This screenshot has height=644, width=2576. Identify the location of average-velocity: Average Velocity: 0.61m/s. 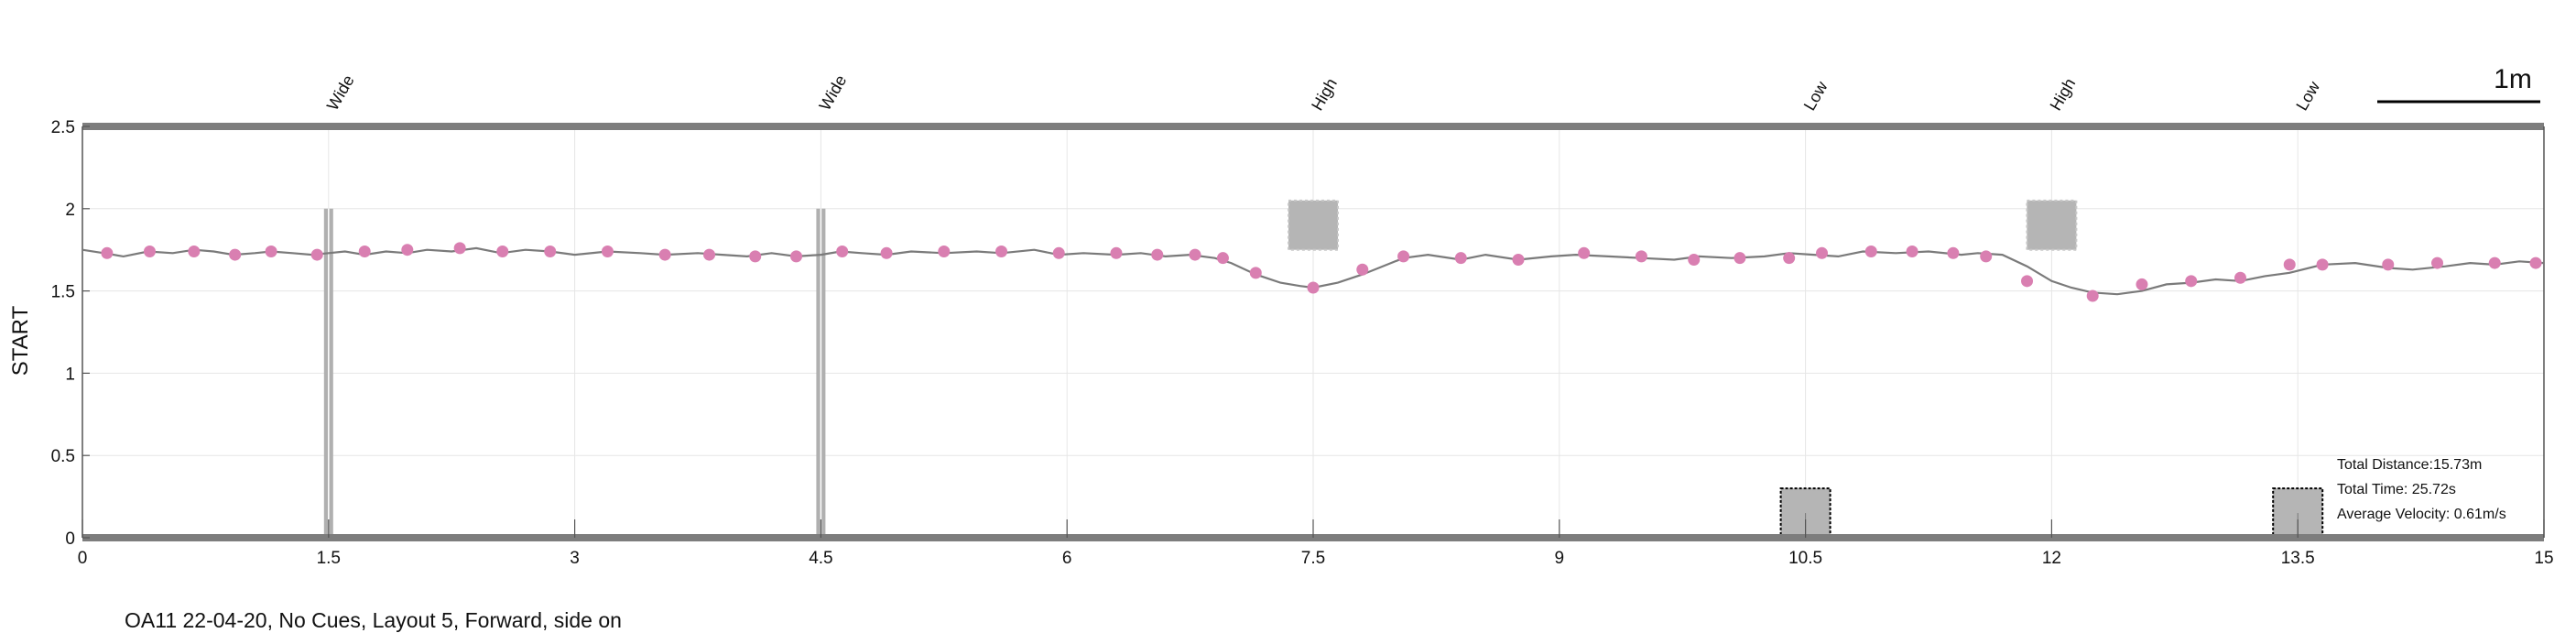
(2421, 515).